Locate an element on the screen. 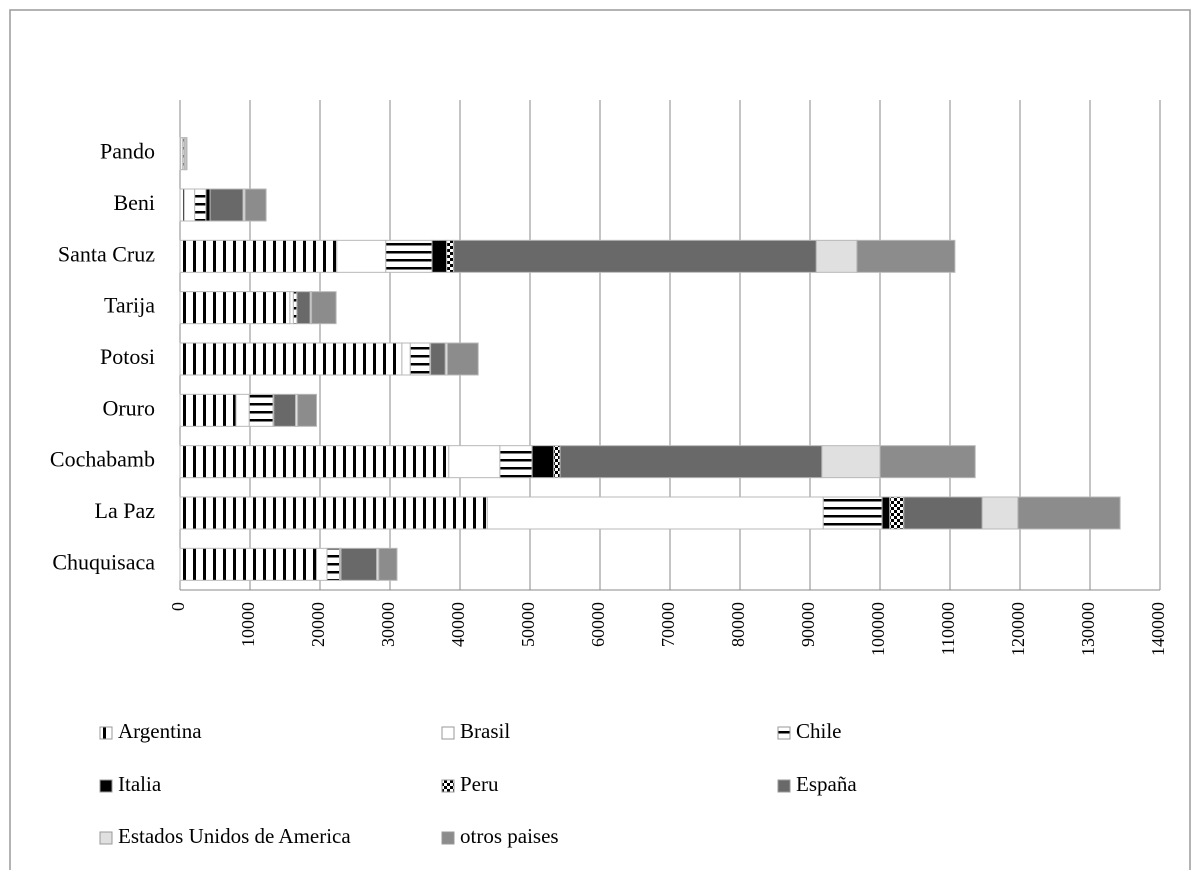  legend-item: Chile is located at coordinates (809, 731).